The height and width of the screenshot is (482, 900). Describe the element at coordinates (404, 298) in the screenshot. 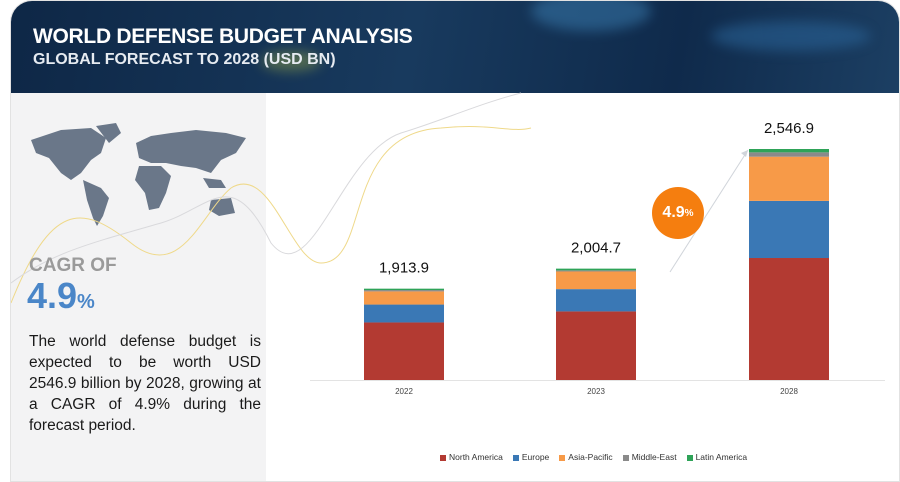

I see `bar-segment-asia-pacific-2022` at that location.